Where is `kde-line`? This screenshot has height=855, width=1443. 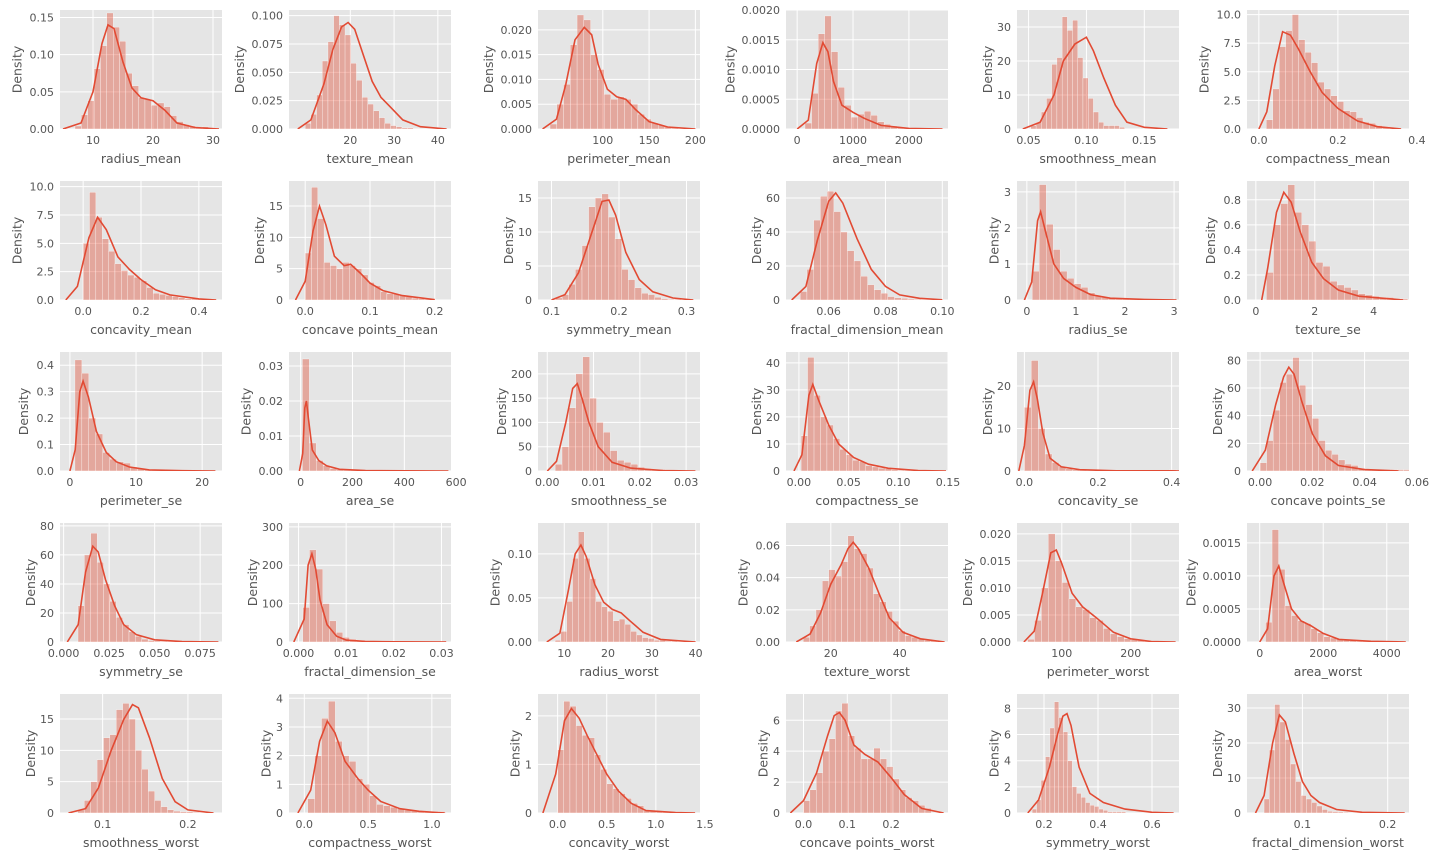
kde-line is located at coordinates (142, 424).